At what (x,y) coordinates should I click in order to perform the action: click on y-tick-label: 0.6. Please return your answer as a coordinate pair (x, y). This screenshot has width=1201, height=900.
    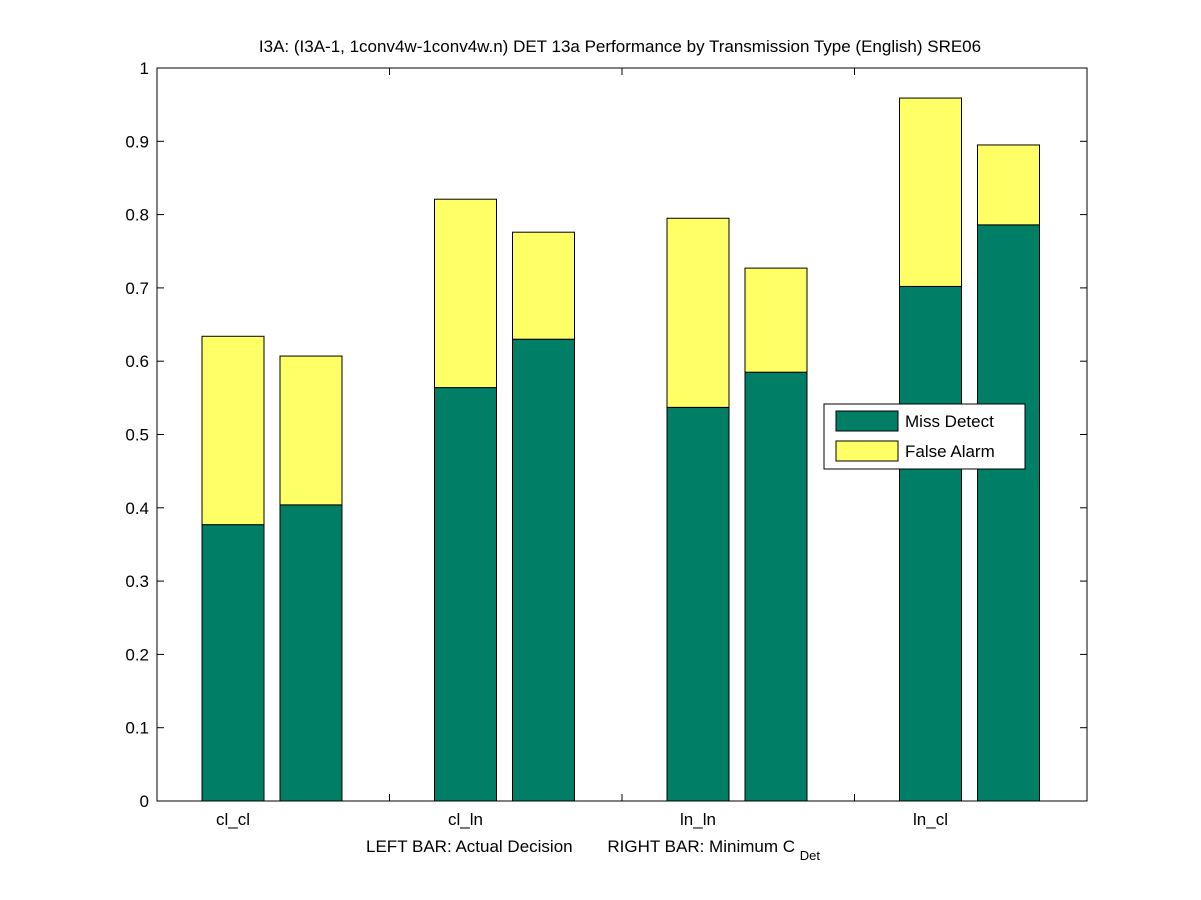
    Looking at the image, I should click on (137, 361).